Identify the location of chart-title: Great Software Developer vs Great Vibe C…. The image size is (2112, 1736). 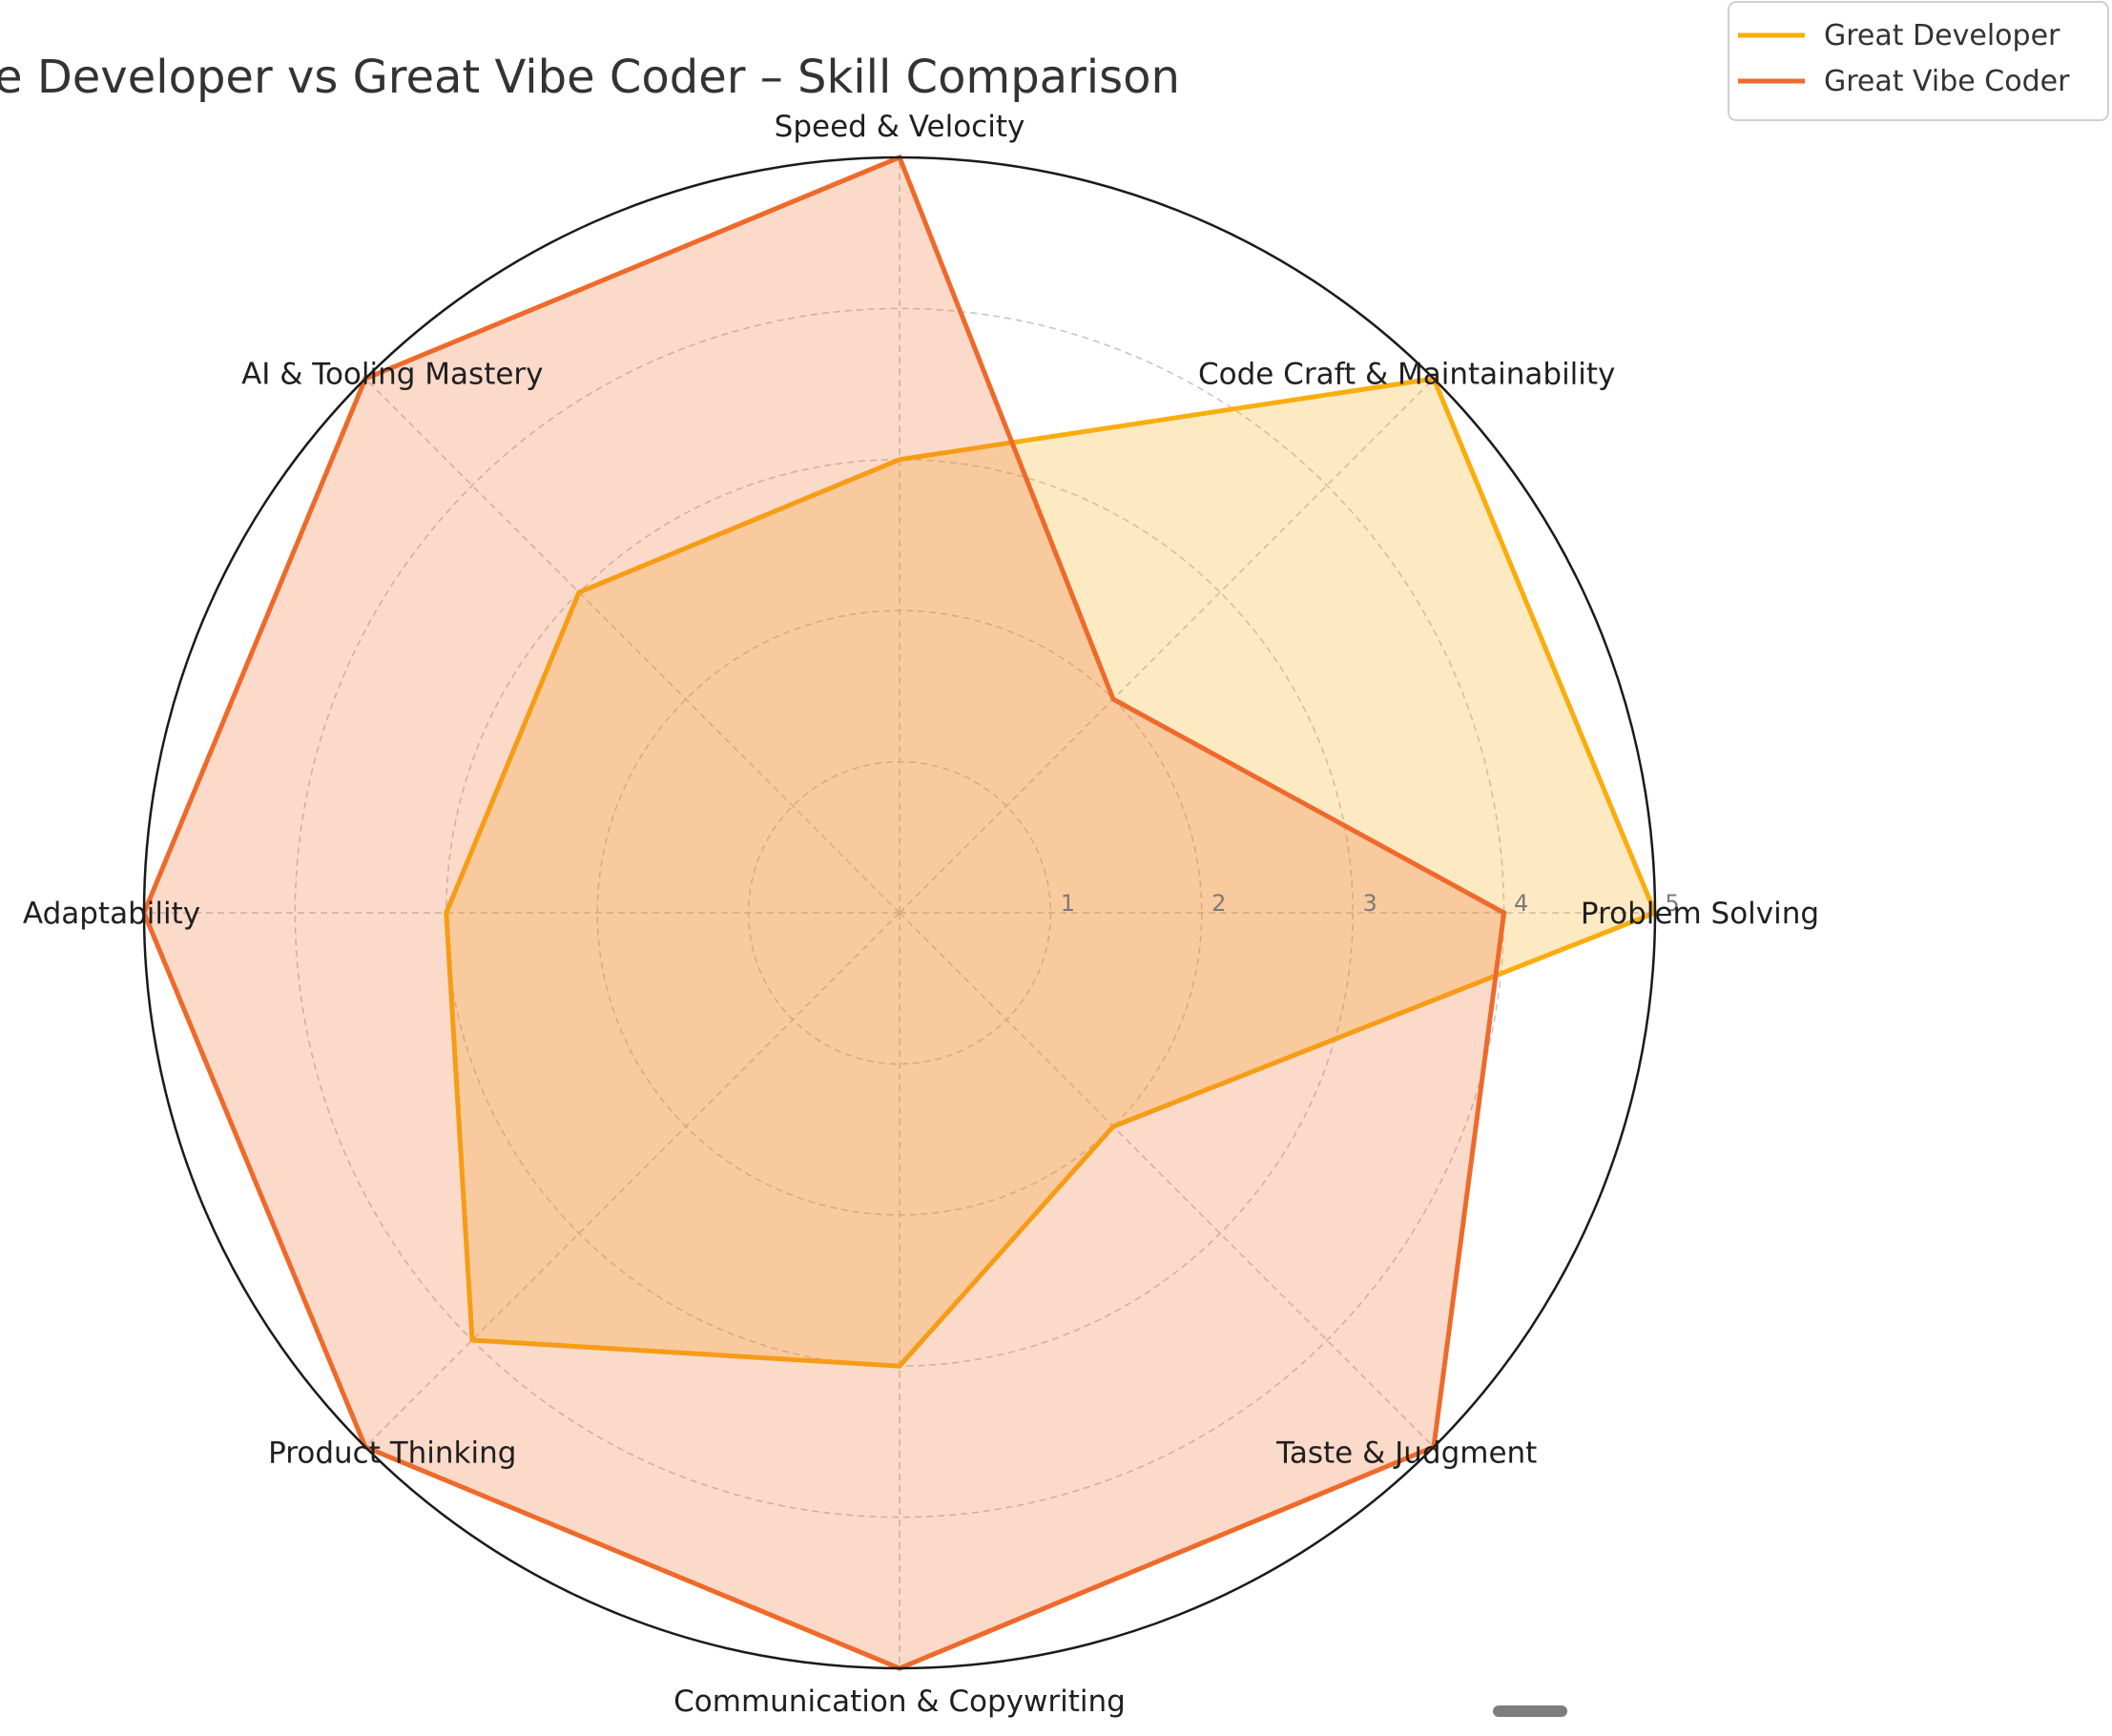
(590, 77).